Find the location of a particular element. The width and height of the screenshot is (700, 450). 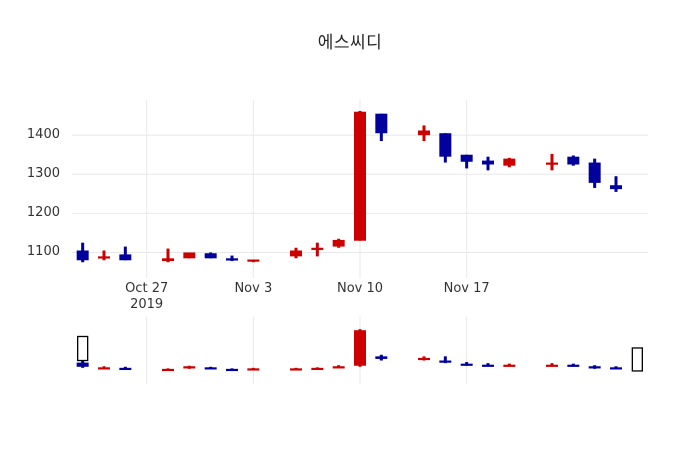

x-axis-tick-line: Nov 17 is located at coordinates (466, 288).